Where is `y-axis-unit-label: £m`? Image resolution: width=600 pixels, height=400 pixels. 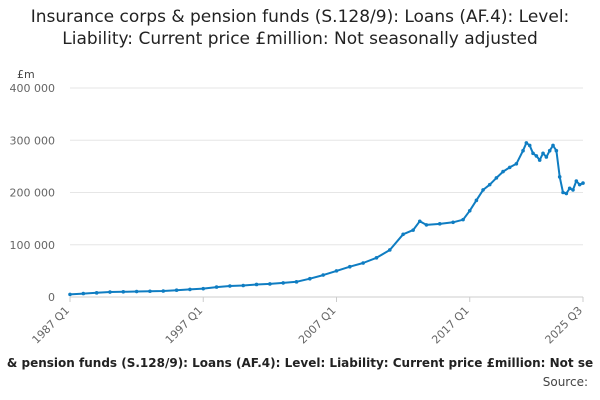
y-axis-unit-label: £m is located at coordinates (26, 74).